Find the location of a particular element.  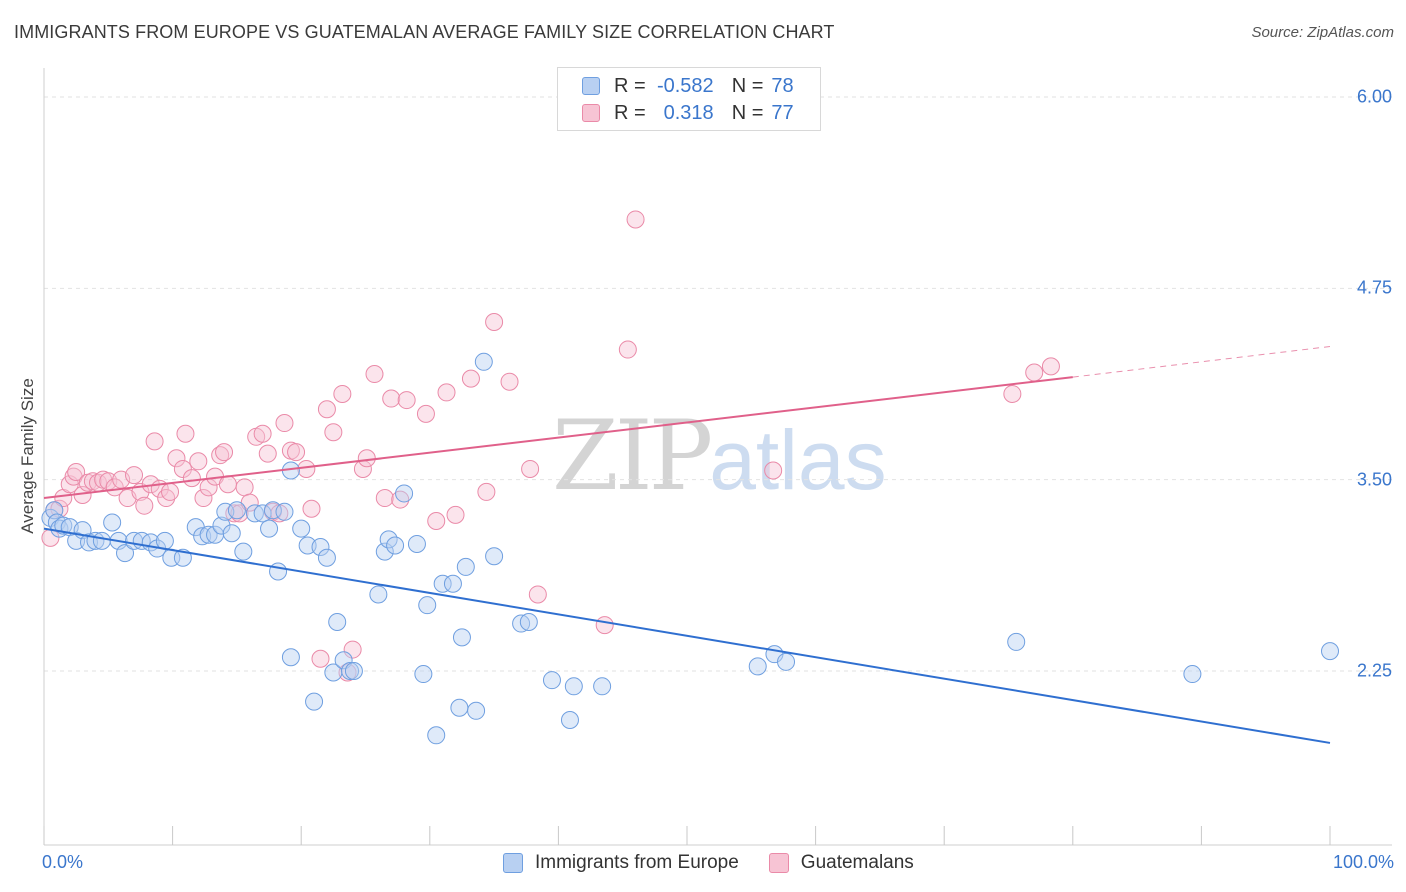

legend-swatch-europe is located at coordinates (591, 86).